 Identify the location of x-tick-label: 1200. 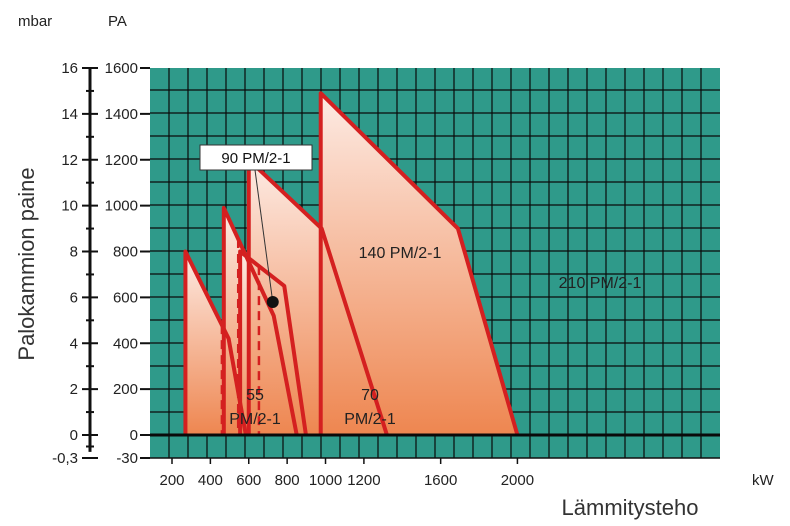
(363, 480).